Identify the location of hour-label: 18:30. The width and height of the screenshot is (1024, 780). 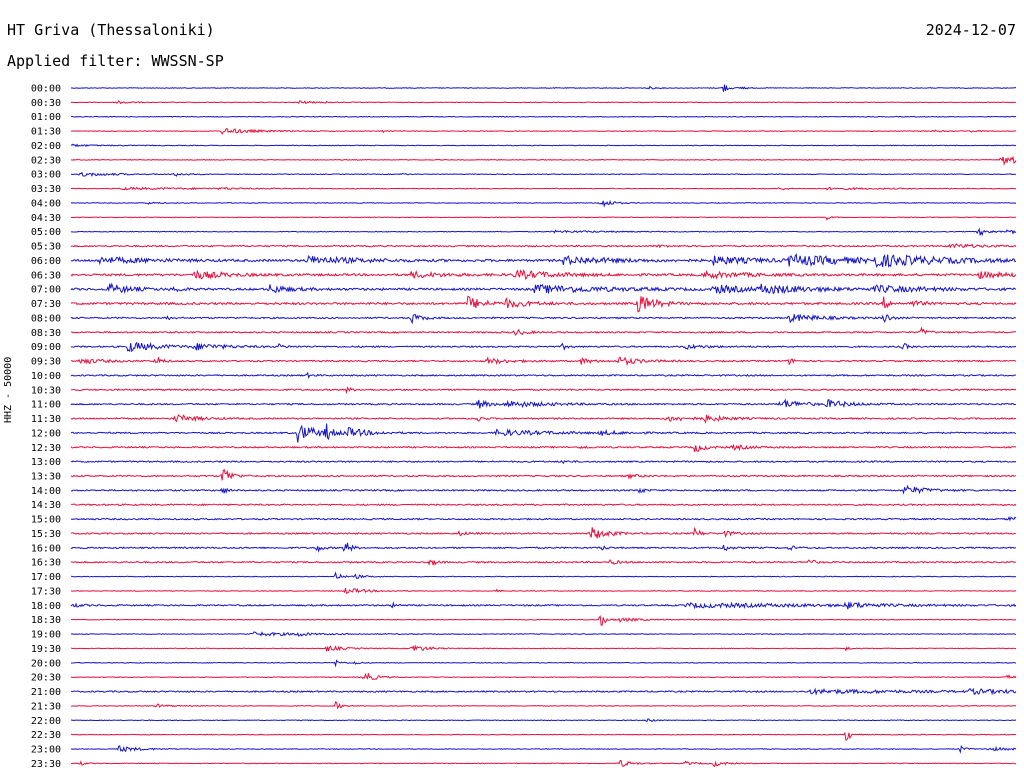
(46, 620).